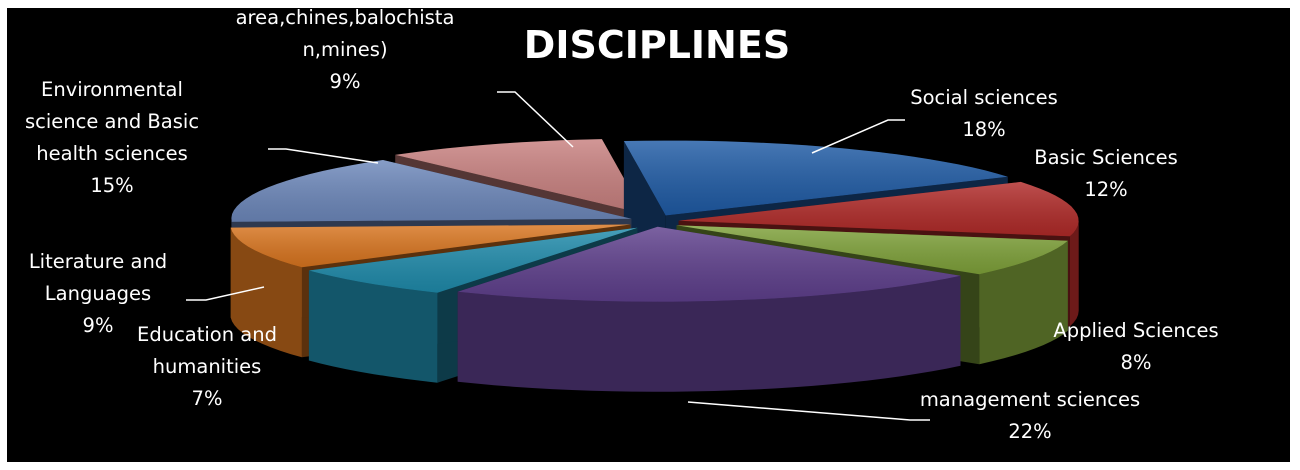 This screenshot has width=1300, height=470. I want to click on slice-data-label: Applied Sciences 8%, so click(1135, 346).